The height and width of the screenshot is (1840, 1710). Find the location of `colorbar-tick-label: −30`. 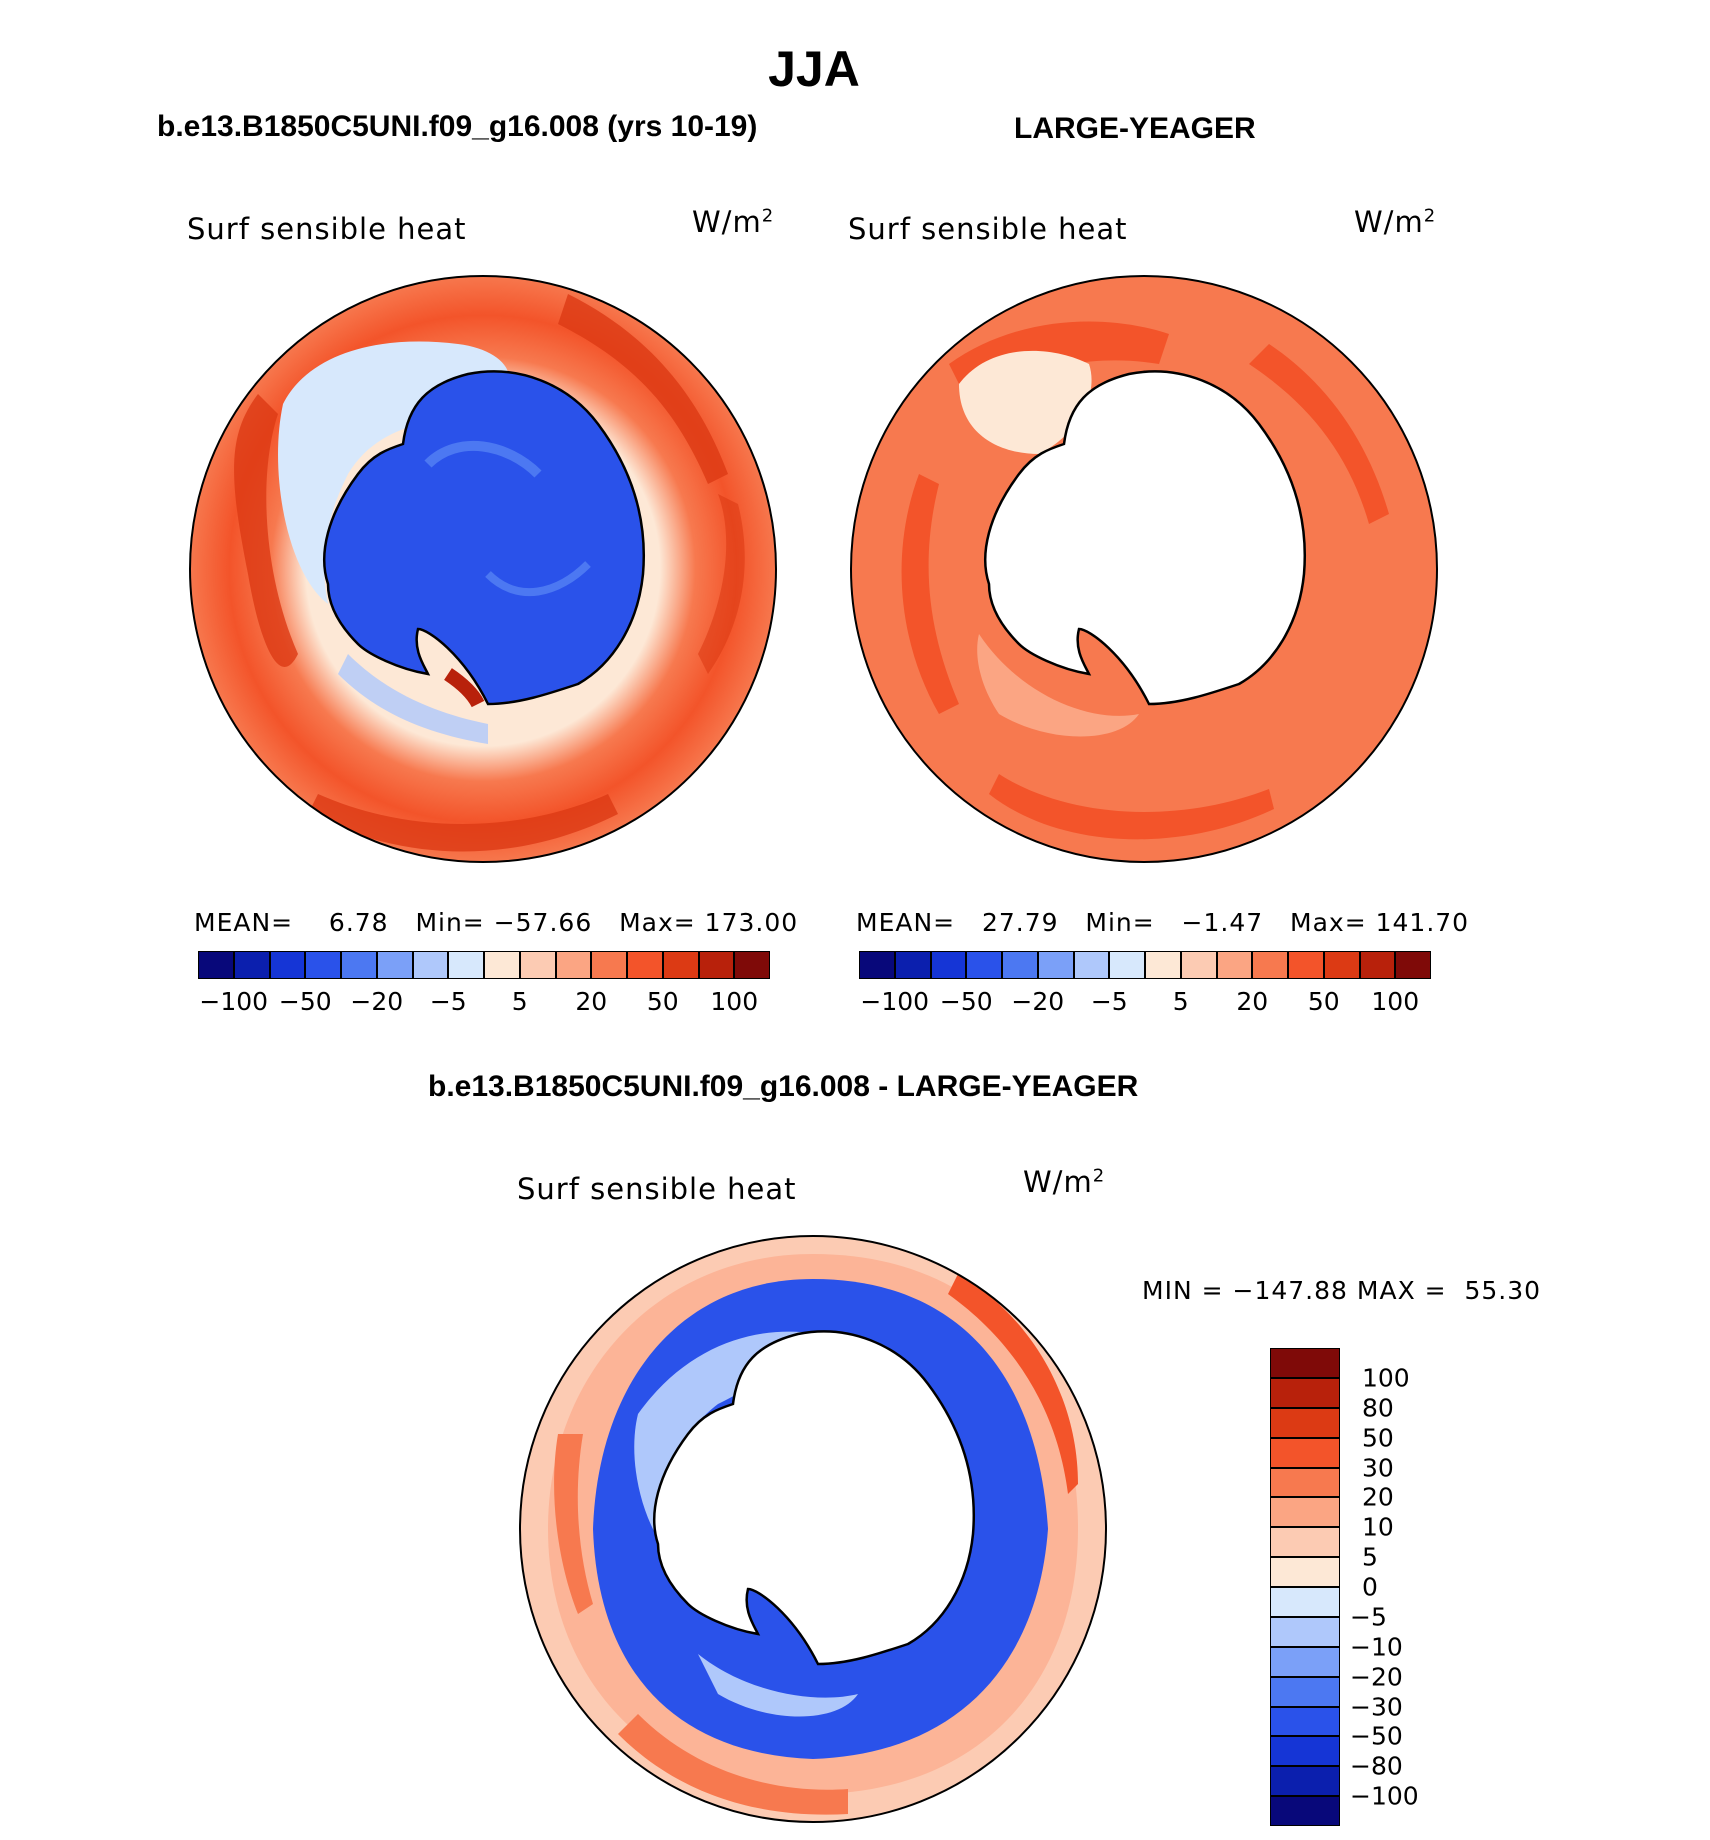

colorbar-tick-label: −30 is located at coordinates (1376, 1706).